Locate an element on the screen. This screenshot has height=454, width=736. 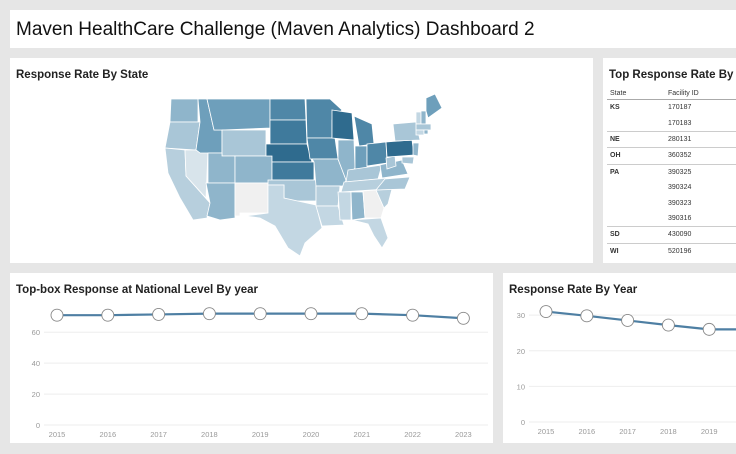
state-KS is located at coordinates (293, 171).